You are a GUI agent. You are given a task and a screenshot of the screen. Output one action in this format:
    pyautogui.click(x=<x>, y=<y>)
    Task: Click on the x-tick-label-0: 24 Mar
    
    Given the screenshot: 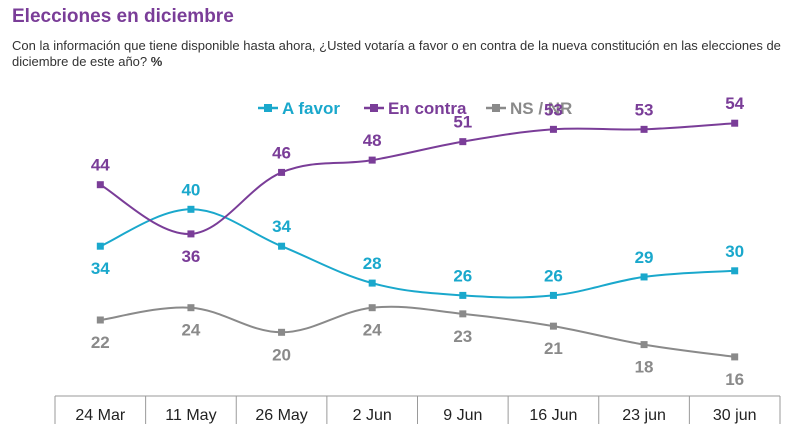 What is the action you would take?
    pyautogui.click(x=100, y=415)
    